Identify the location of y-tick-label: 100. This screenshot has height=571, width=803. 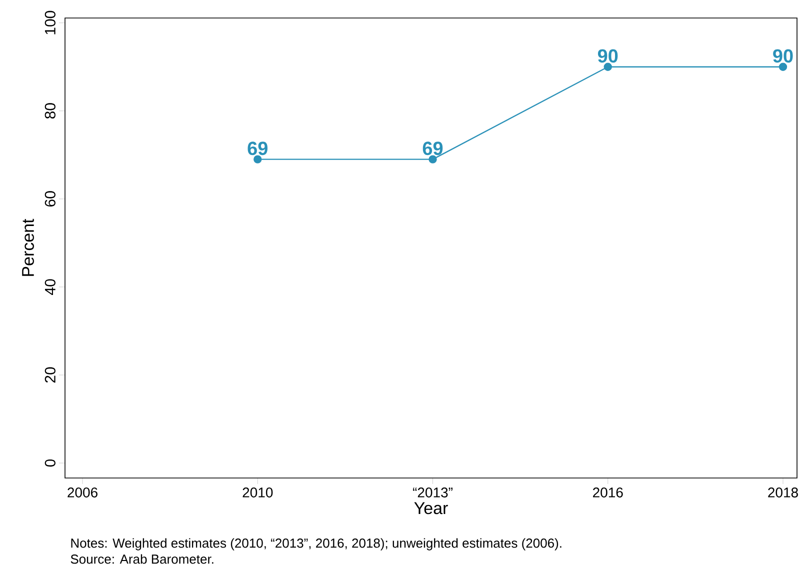
(50, 22).